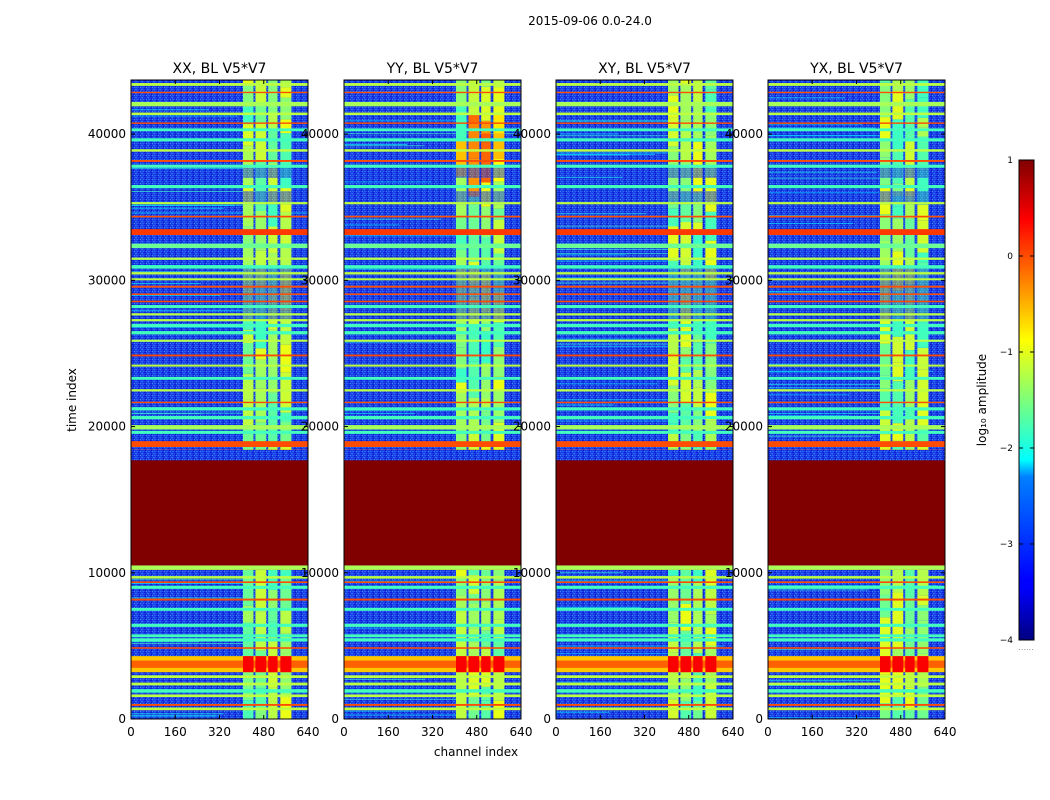  Describe the element at coordinates (107, 573) in the screenshot. I see `y-tick-label: 10000` at that location.